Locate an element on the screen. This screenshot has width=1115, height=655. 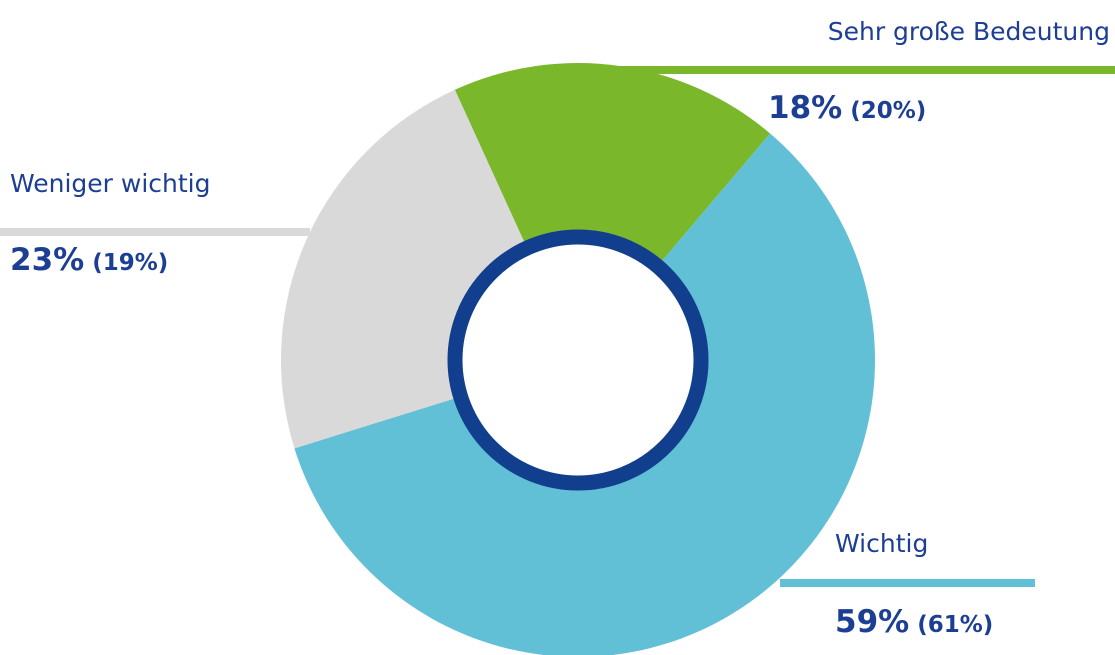
value: 59% is located at coordinates (872, 622).